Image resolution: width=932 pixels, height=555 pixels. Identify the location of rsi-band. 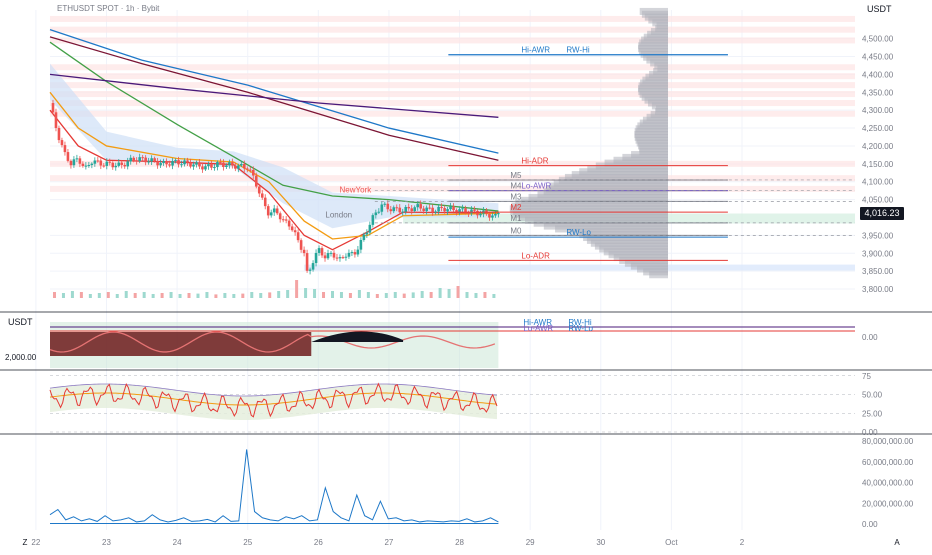
(273, 402).